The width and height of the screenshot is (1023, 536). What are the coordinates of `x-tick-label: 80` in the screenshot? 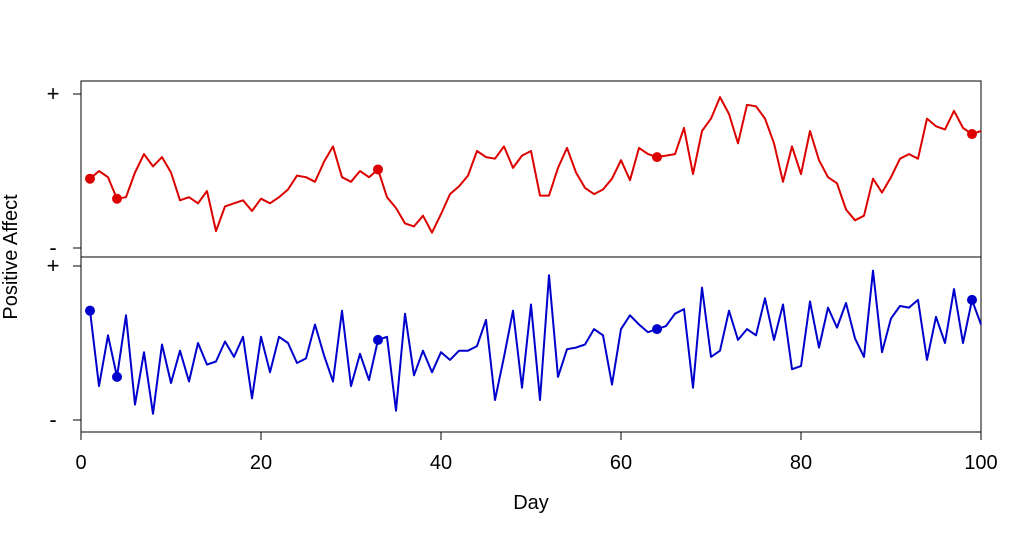 It's located at (801, 463).